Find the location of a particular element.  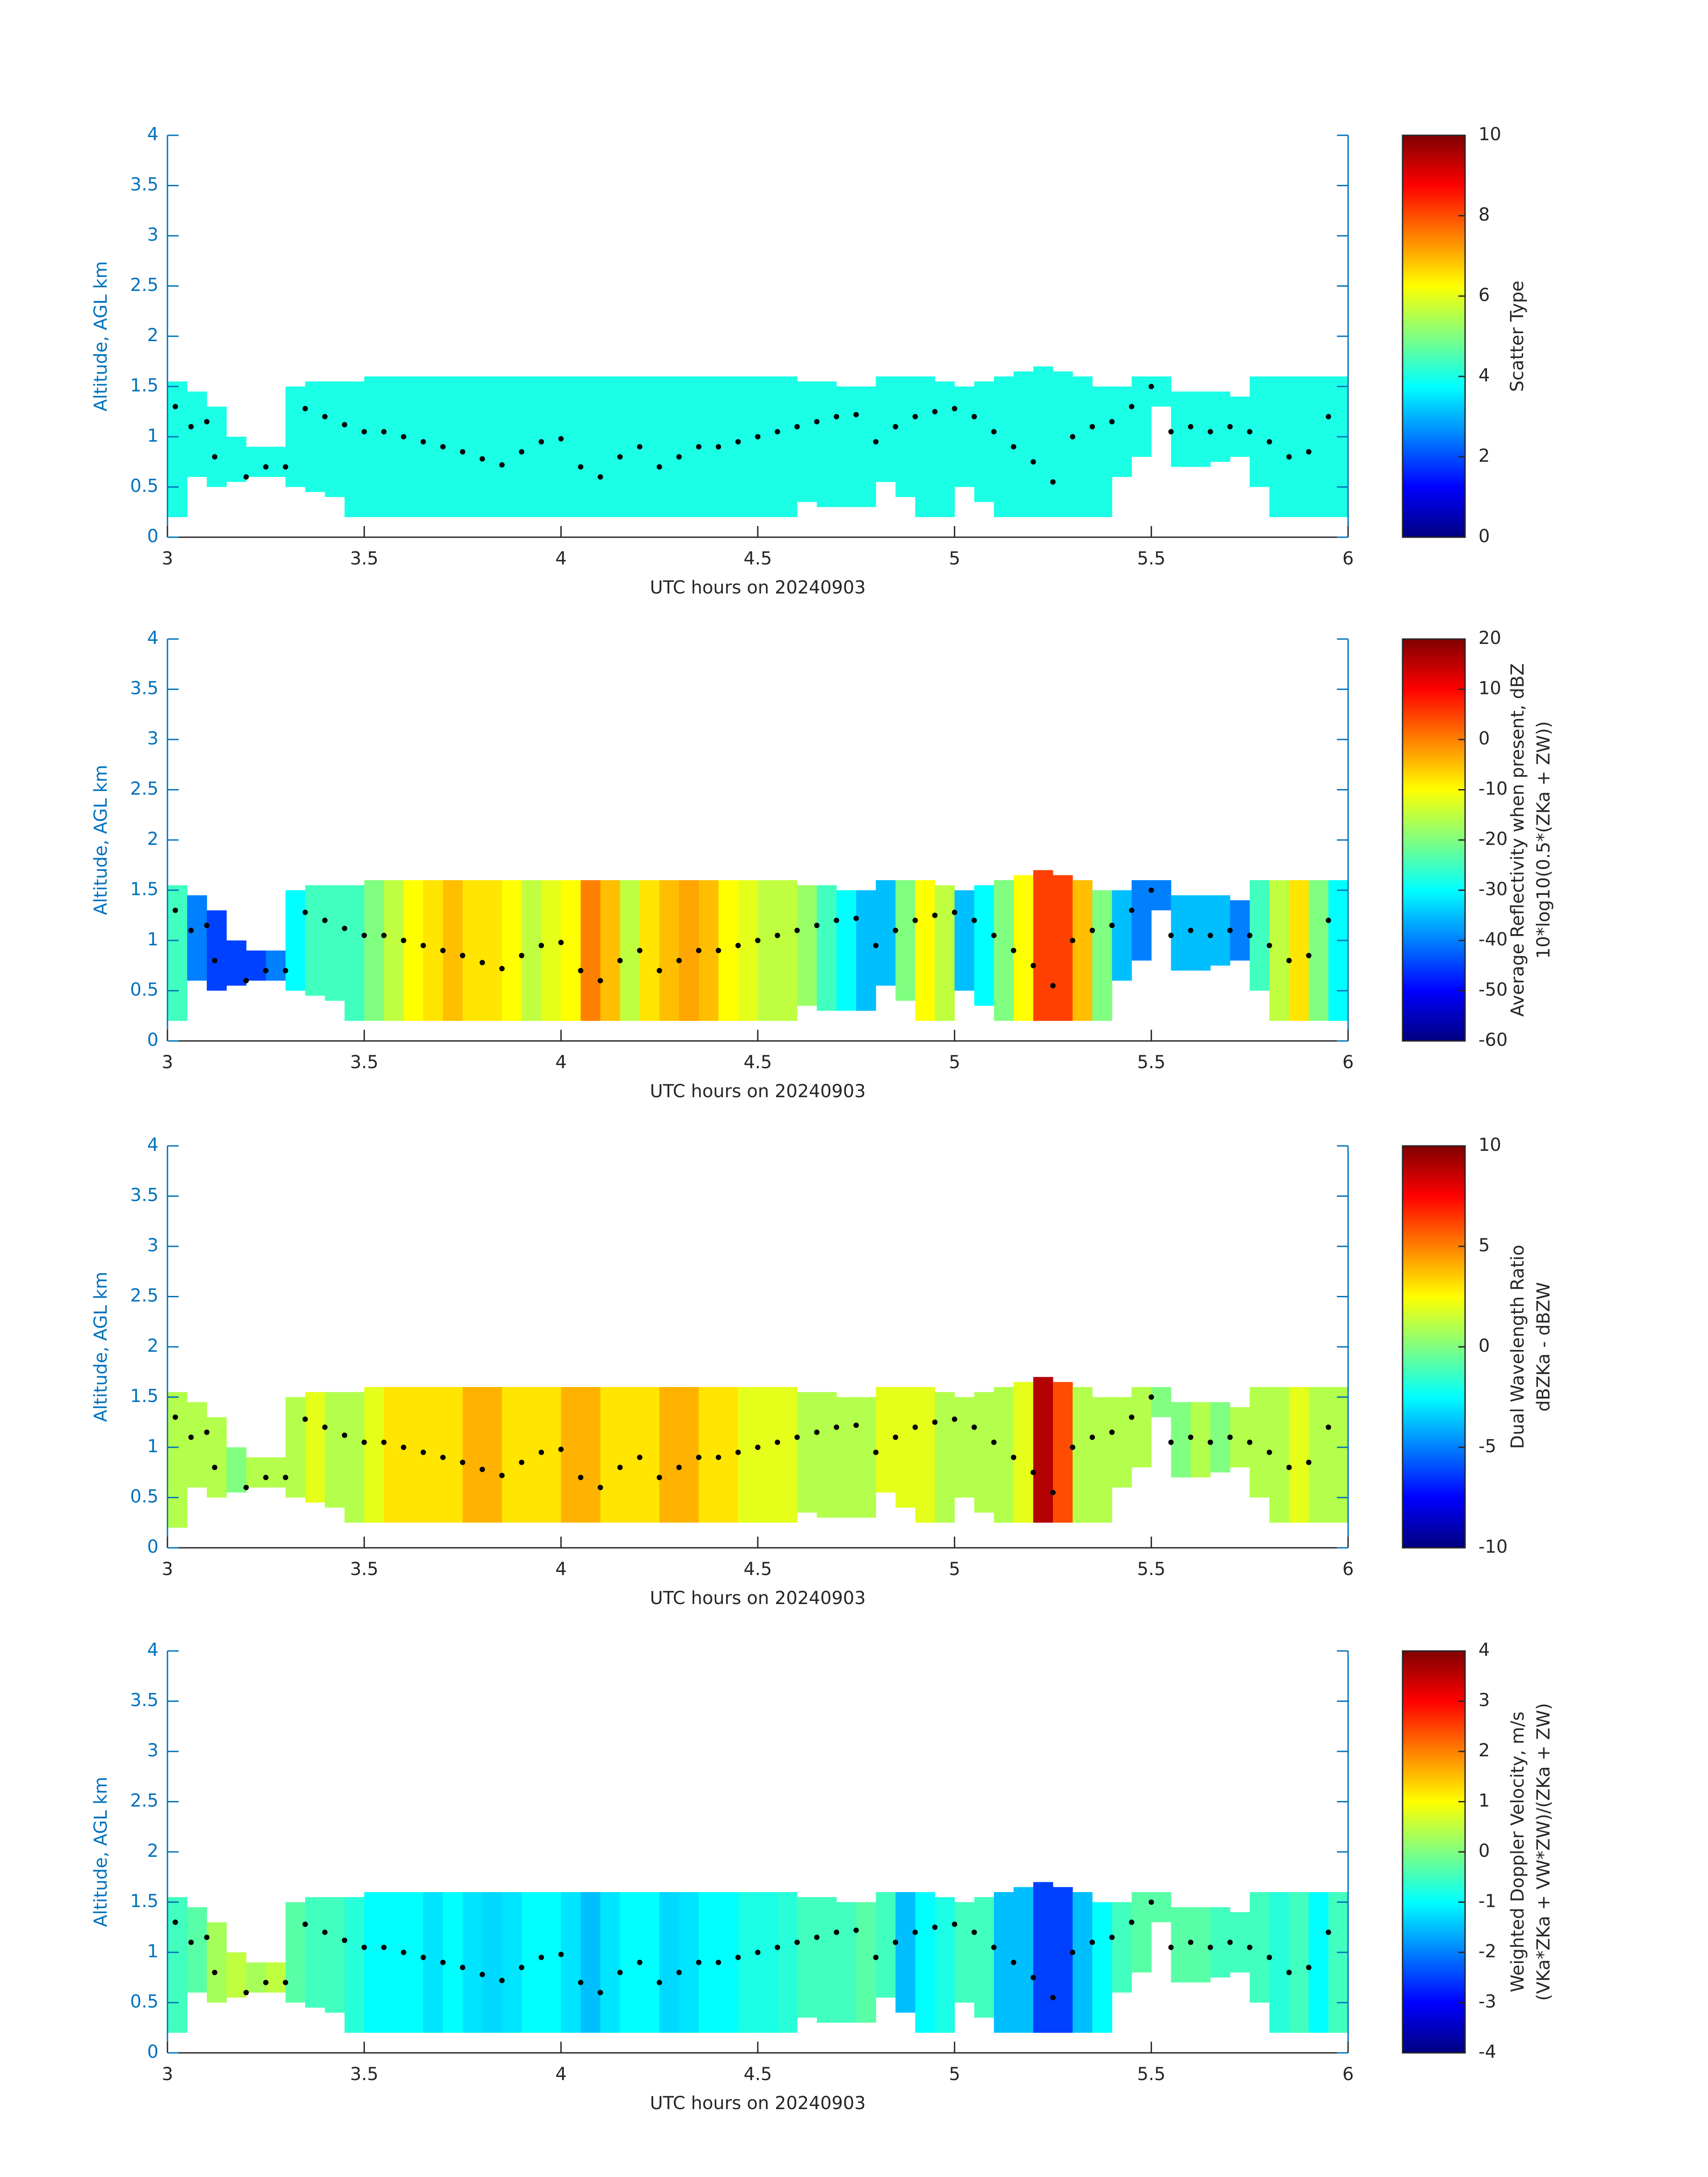

y-tick-label: 1.5 is located at coordinates (144, 889).